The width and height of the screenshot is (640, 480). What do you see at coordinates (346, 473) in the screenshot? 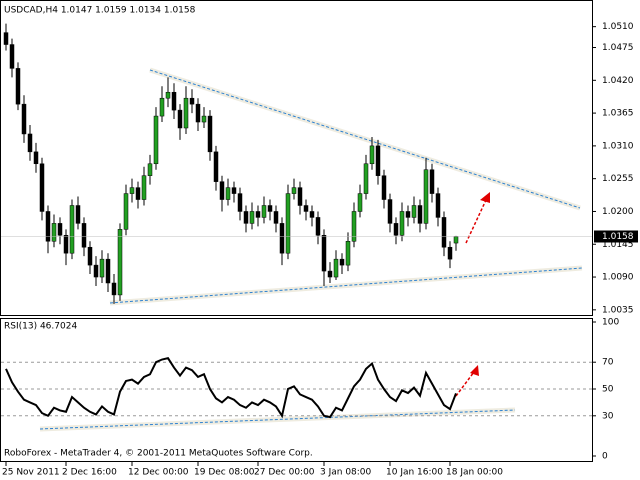
I see `x-tick-label: 3 Jan 08:00` at bounding box center [346, 473].